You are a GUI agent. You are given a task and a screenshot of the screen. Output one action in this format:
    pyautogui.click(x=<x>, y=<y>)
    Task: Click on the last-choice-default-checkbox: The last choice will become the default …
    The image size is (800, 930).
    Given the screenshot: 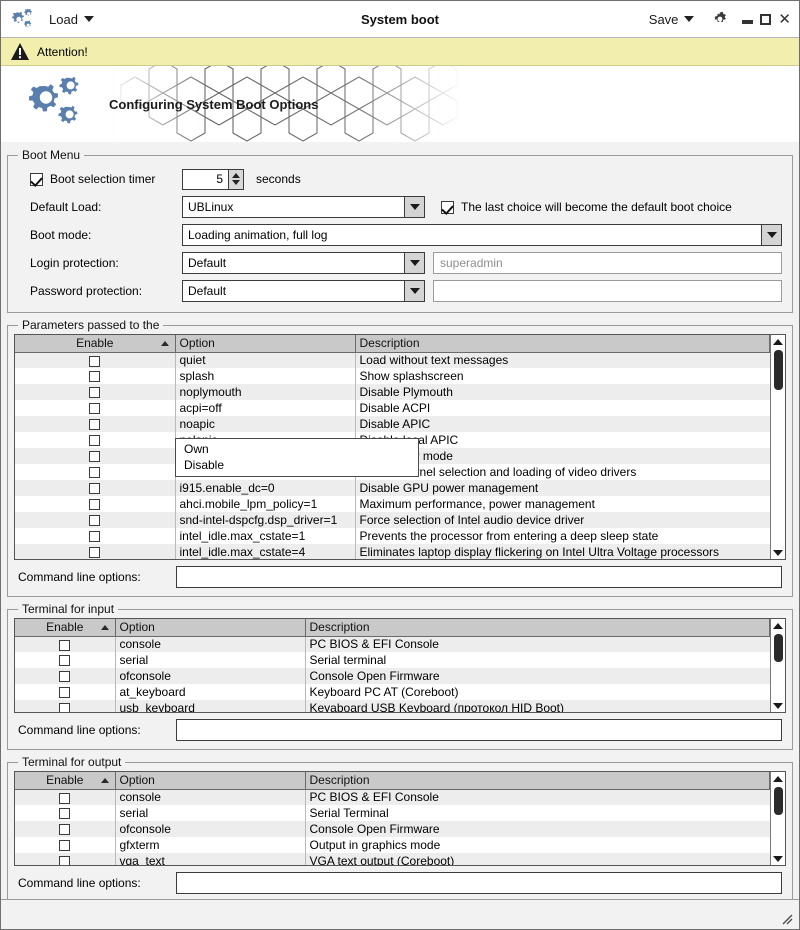 What is the action you would take?
    pyautogui.click(x=586, y=207)
    